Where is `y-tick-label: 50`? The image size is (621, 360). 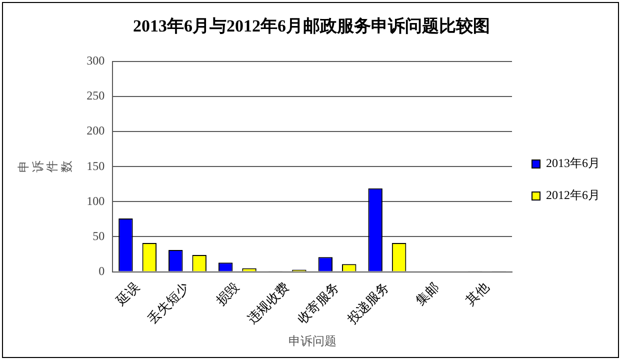 y-tick-label: 50 is located at coordinates (98, 235).